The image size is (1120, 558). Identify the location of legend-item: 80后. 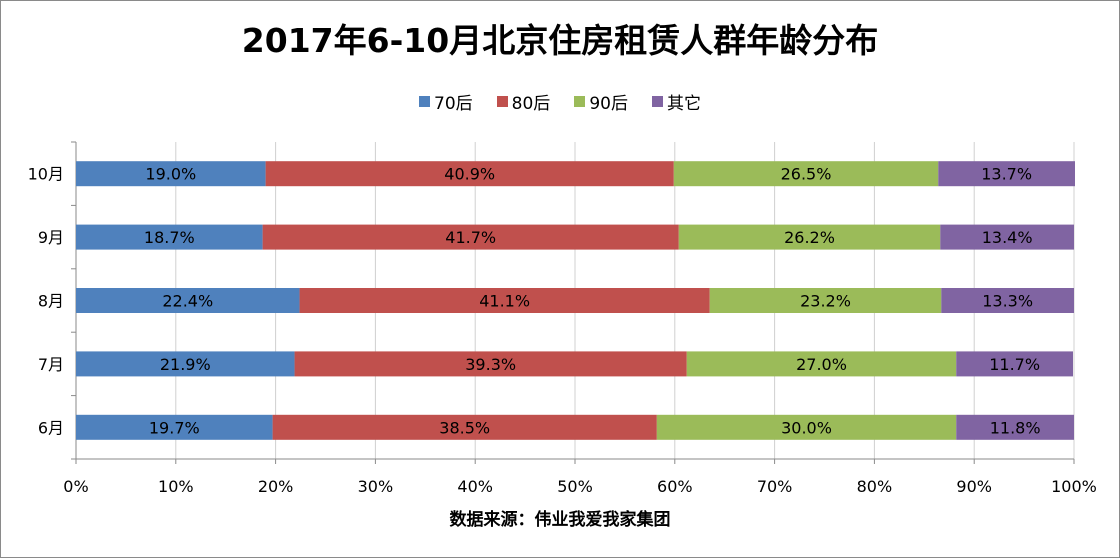
(523, 101).